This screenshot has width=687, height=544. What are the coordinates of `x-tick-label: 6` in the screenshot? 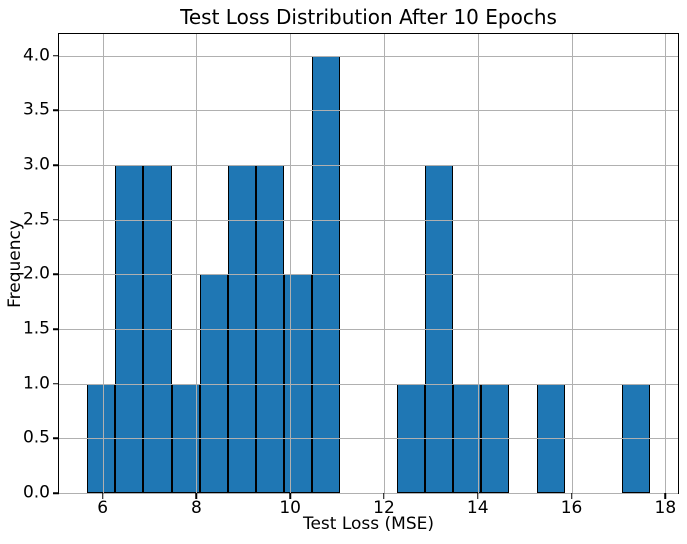 It's located at (103, 508).